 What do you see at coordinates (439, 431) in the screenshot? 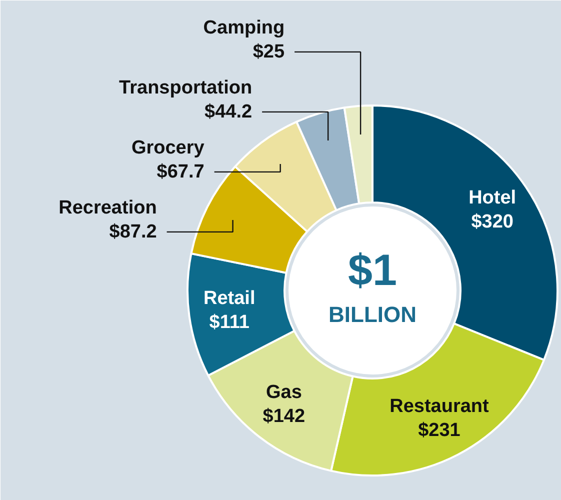
I see `data-label: $231` at bounding box center [439, 431].